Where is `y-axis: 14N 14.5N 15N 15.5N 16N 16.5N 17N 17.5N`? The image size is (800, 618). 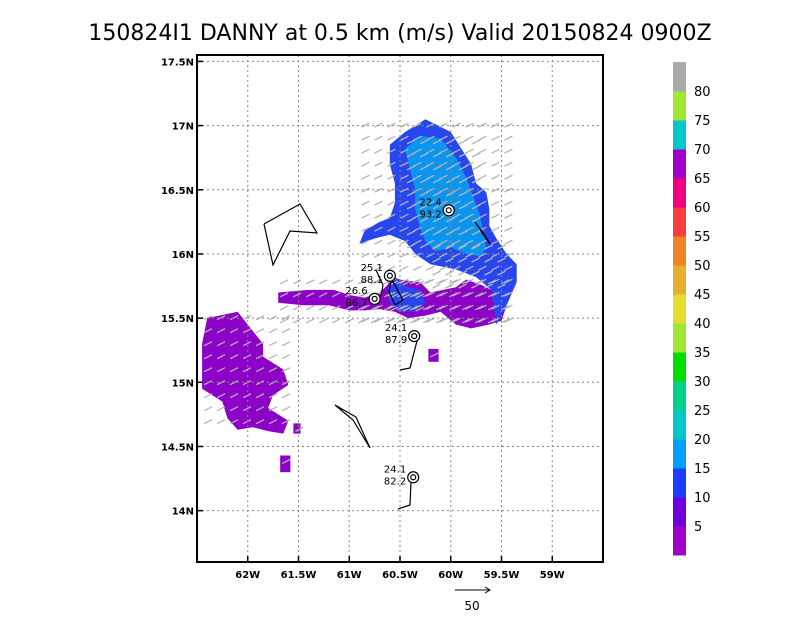 y-axis: 14N 14.5N 15N 15.5N 16N 16.5N 17N 17.5N is located at coordinates (182, 287).